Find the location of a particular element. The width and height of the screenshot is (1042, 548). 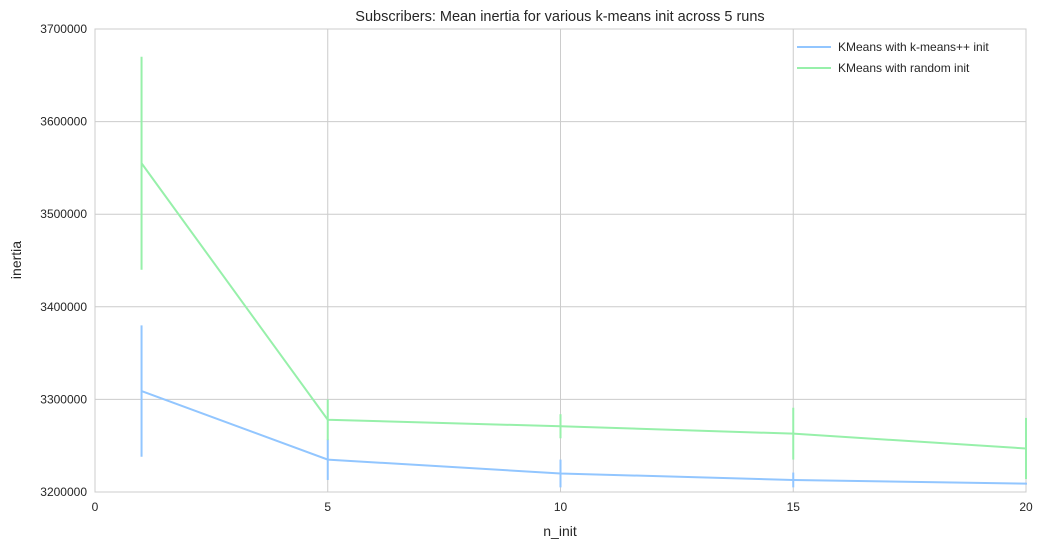

y-tick-label: 3700000 is located at coordinates (63, 29).